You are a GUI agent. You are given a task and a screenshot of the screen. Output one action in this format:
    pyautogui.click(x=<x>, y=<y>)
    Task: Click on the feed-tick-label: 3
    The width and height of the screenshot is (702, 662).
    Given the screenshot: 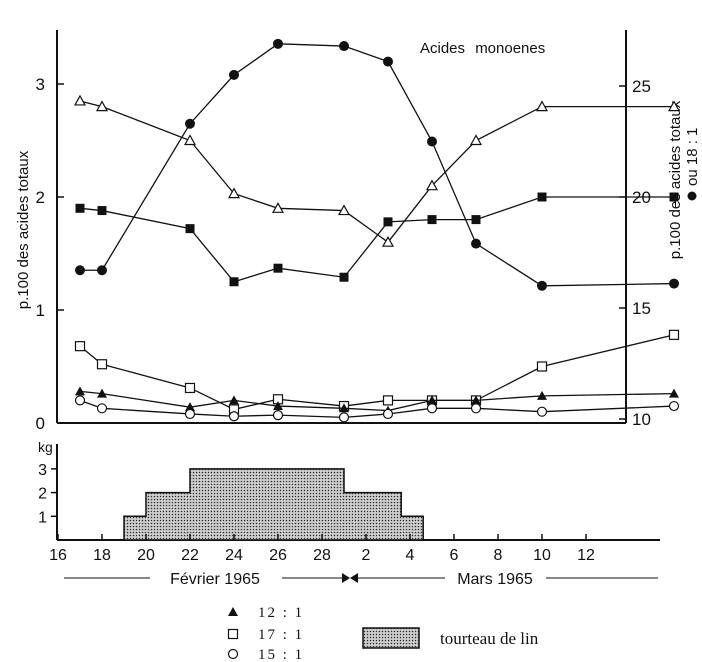 What is the action you would take?
    pyautogui.click(x=42, y=470)
    